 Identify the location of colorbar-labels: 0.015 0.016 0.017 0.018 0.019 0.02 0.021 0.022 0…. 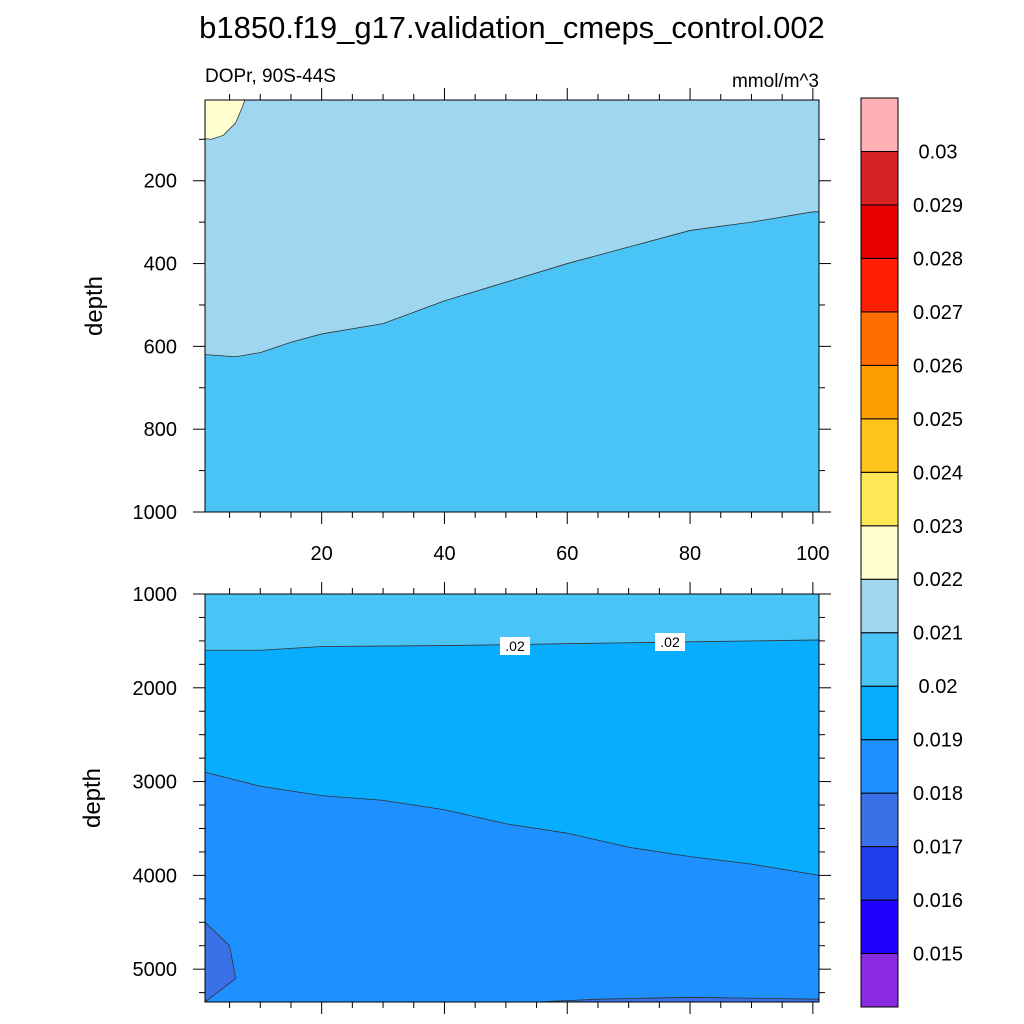
(938, 553).